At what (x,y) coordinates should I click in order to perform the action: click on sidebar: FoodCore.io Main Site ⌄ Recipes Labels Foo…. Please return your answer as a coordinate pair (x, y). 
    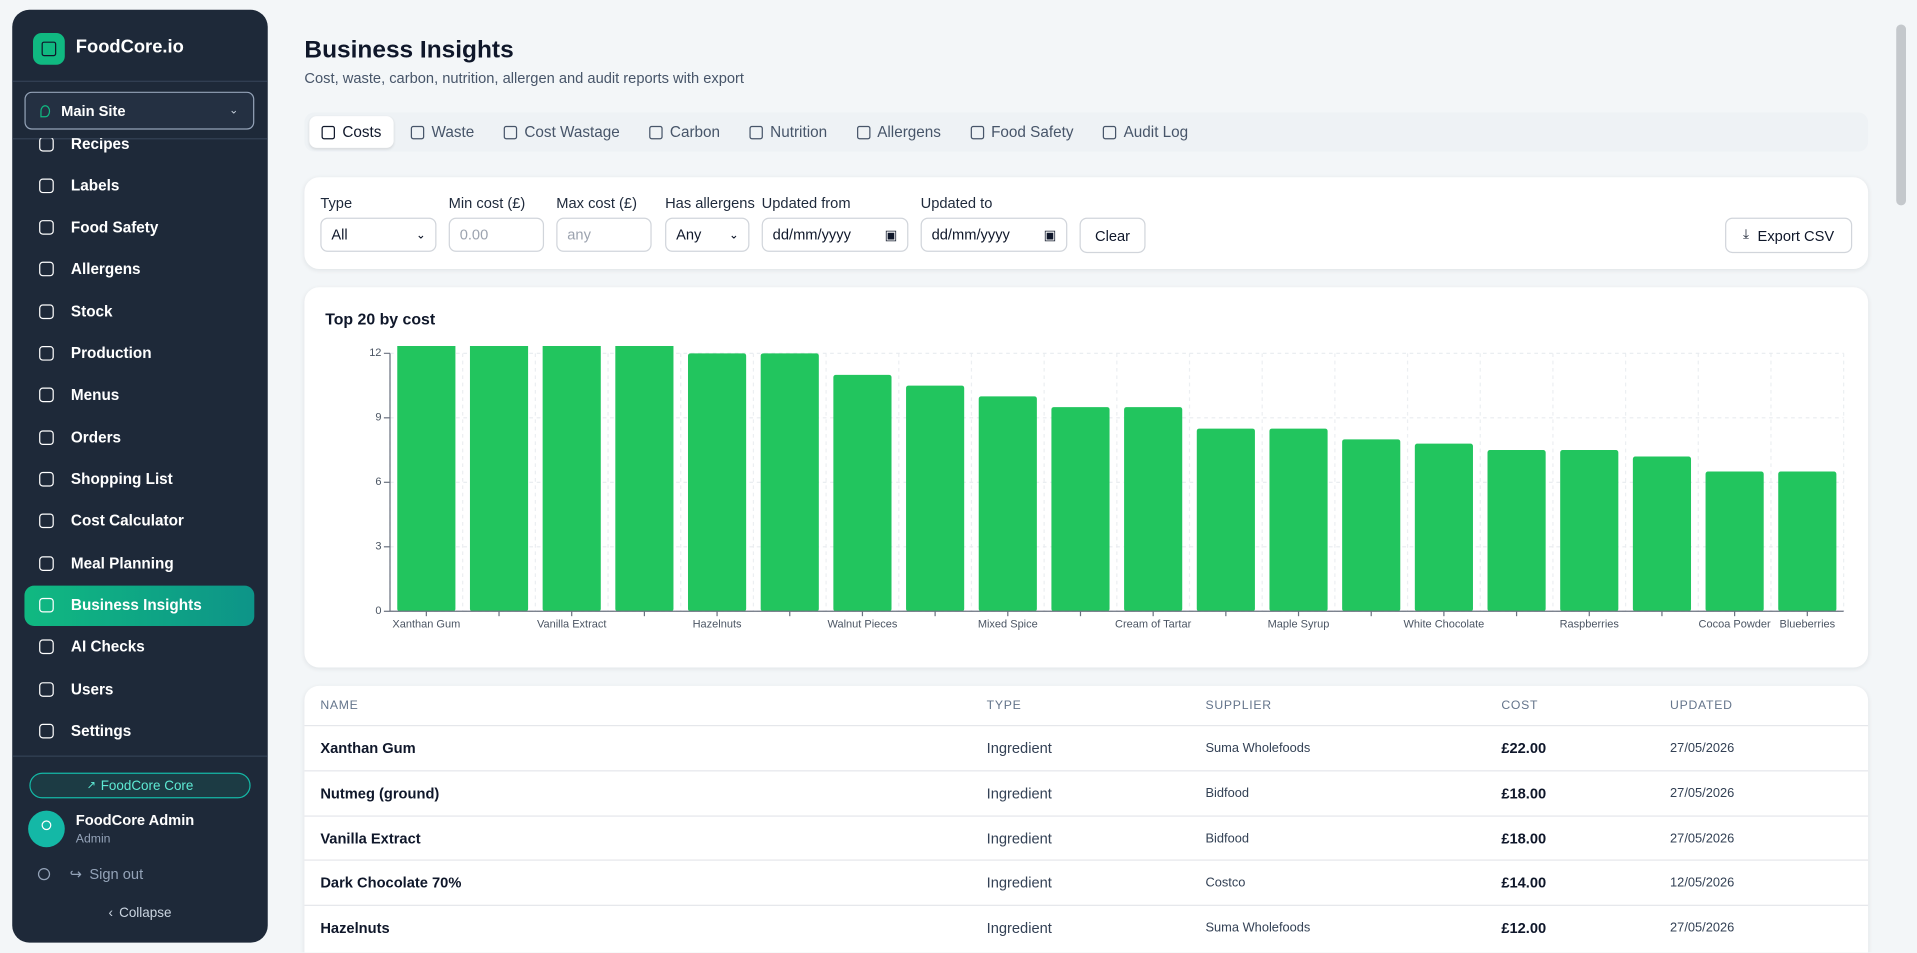
    Looking at the image, I should click on (140, 476).